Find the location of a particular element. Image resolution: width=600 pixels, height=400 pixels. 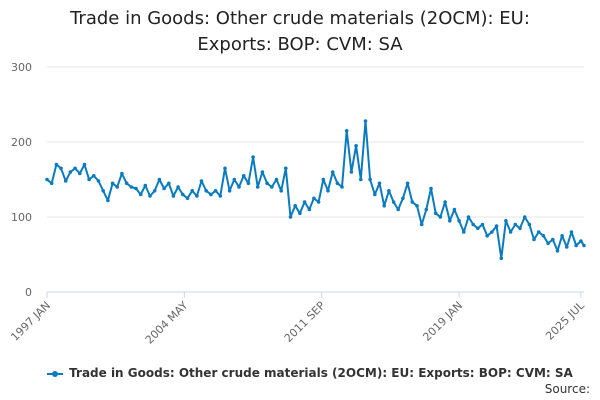

y-tick-label: 100 is located at coordinates (21, 217).